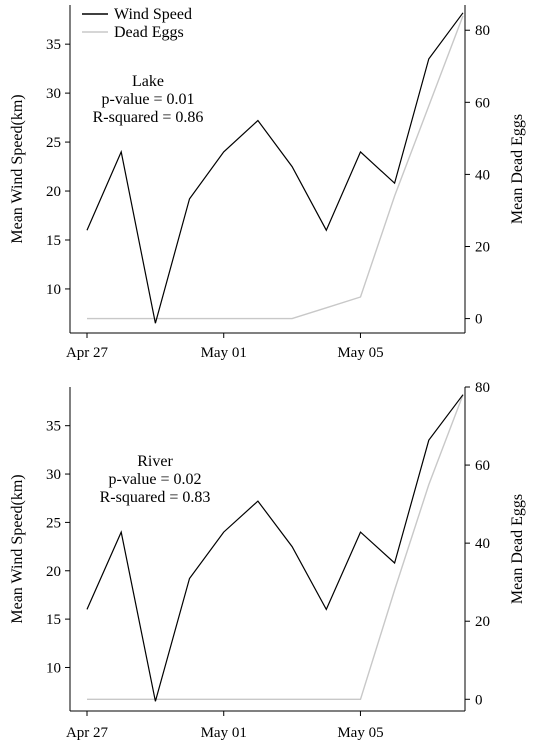  I want to click on annotation-line: R-squared = 0.86, so click(148, 117).